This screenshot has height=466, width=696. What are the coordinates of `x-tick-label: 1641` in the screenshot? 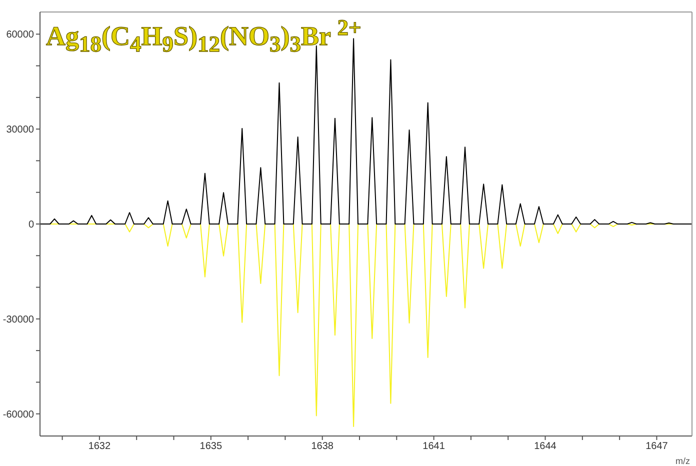 It's located at (434, 446).